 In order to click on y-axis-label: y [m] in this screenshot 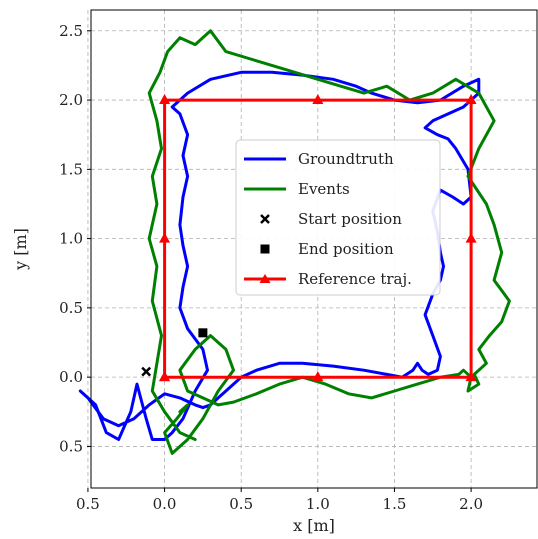, I will do `click(20, 249)`.